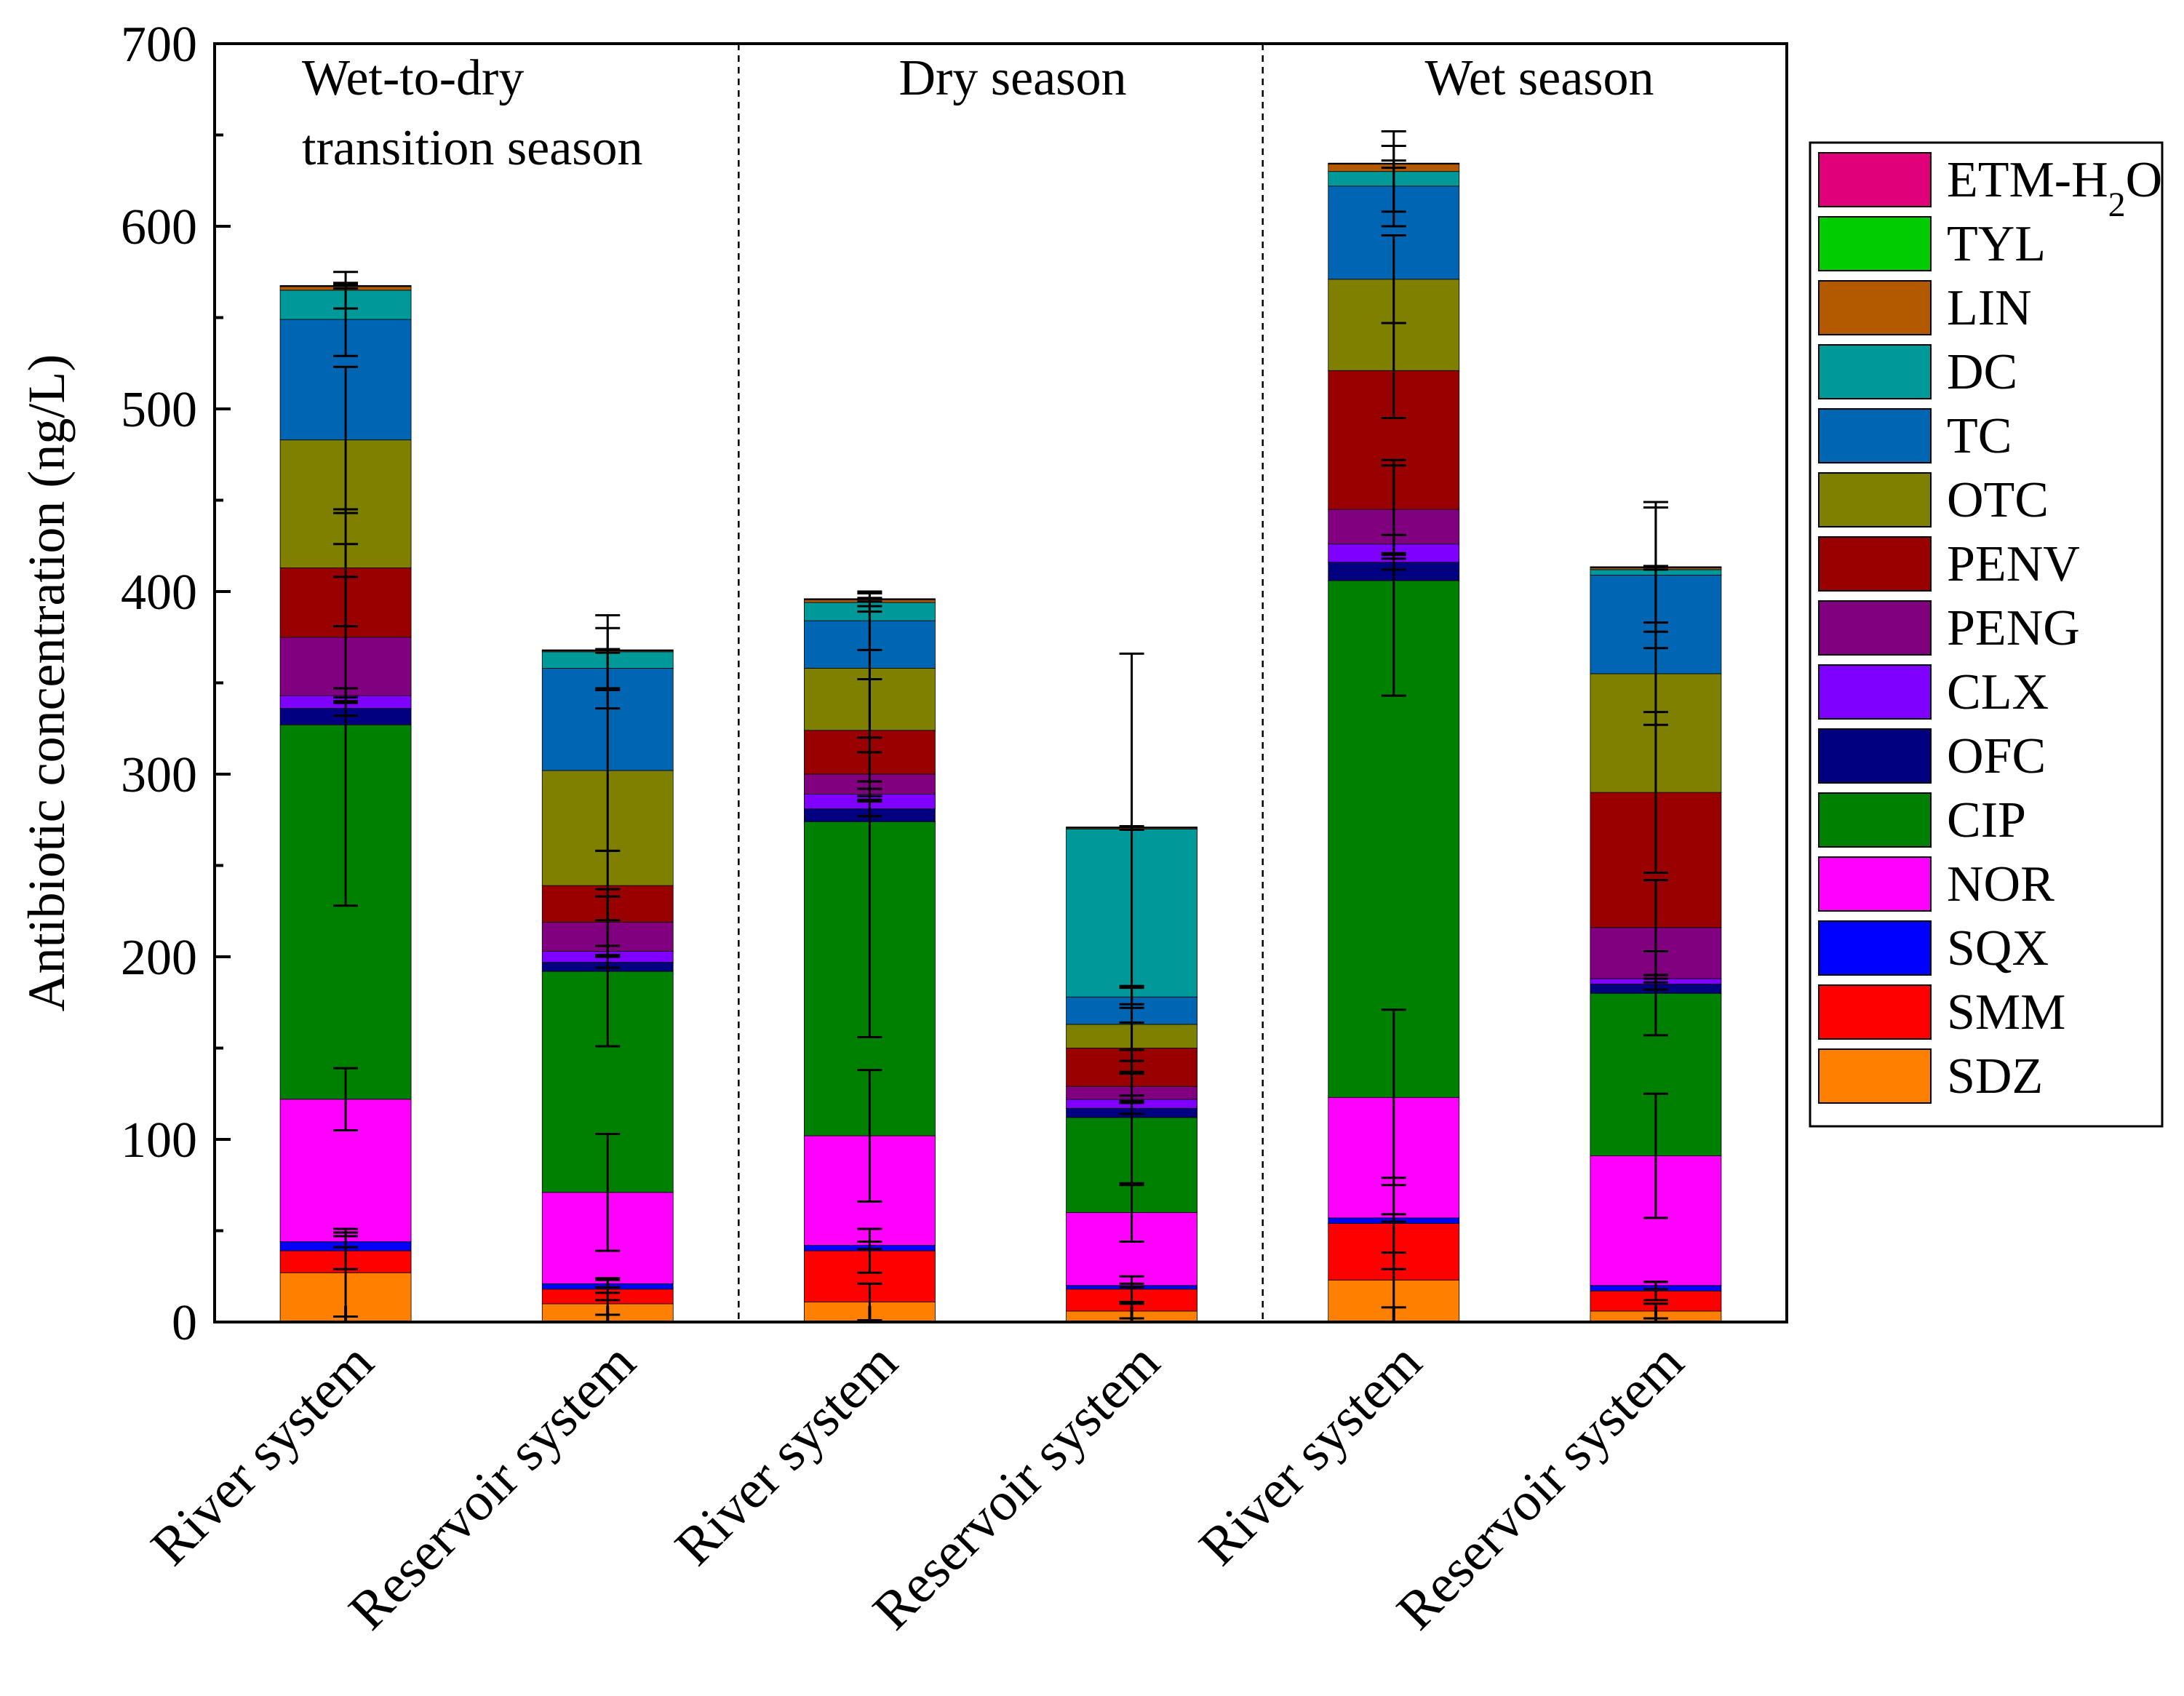 Image resolution: width=2184 pixels, height=1696 pixels. I want to click on legend-item-clx: CLX, so click(1933, 692).